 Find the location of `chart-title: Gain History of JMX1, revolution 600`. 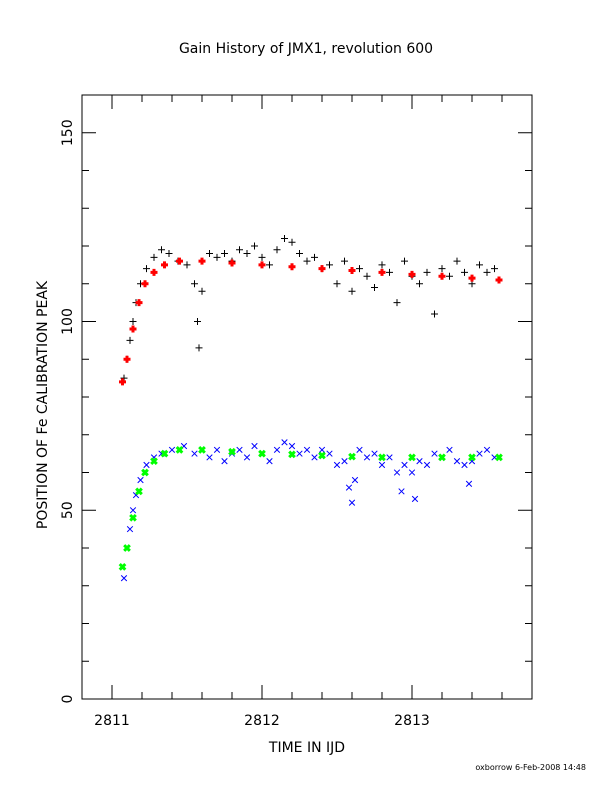

chart-title: Gain History of JMX1, revolution 600 is located at coordinates (306, 49).